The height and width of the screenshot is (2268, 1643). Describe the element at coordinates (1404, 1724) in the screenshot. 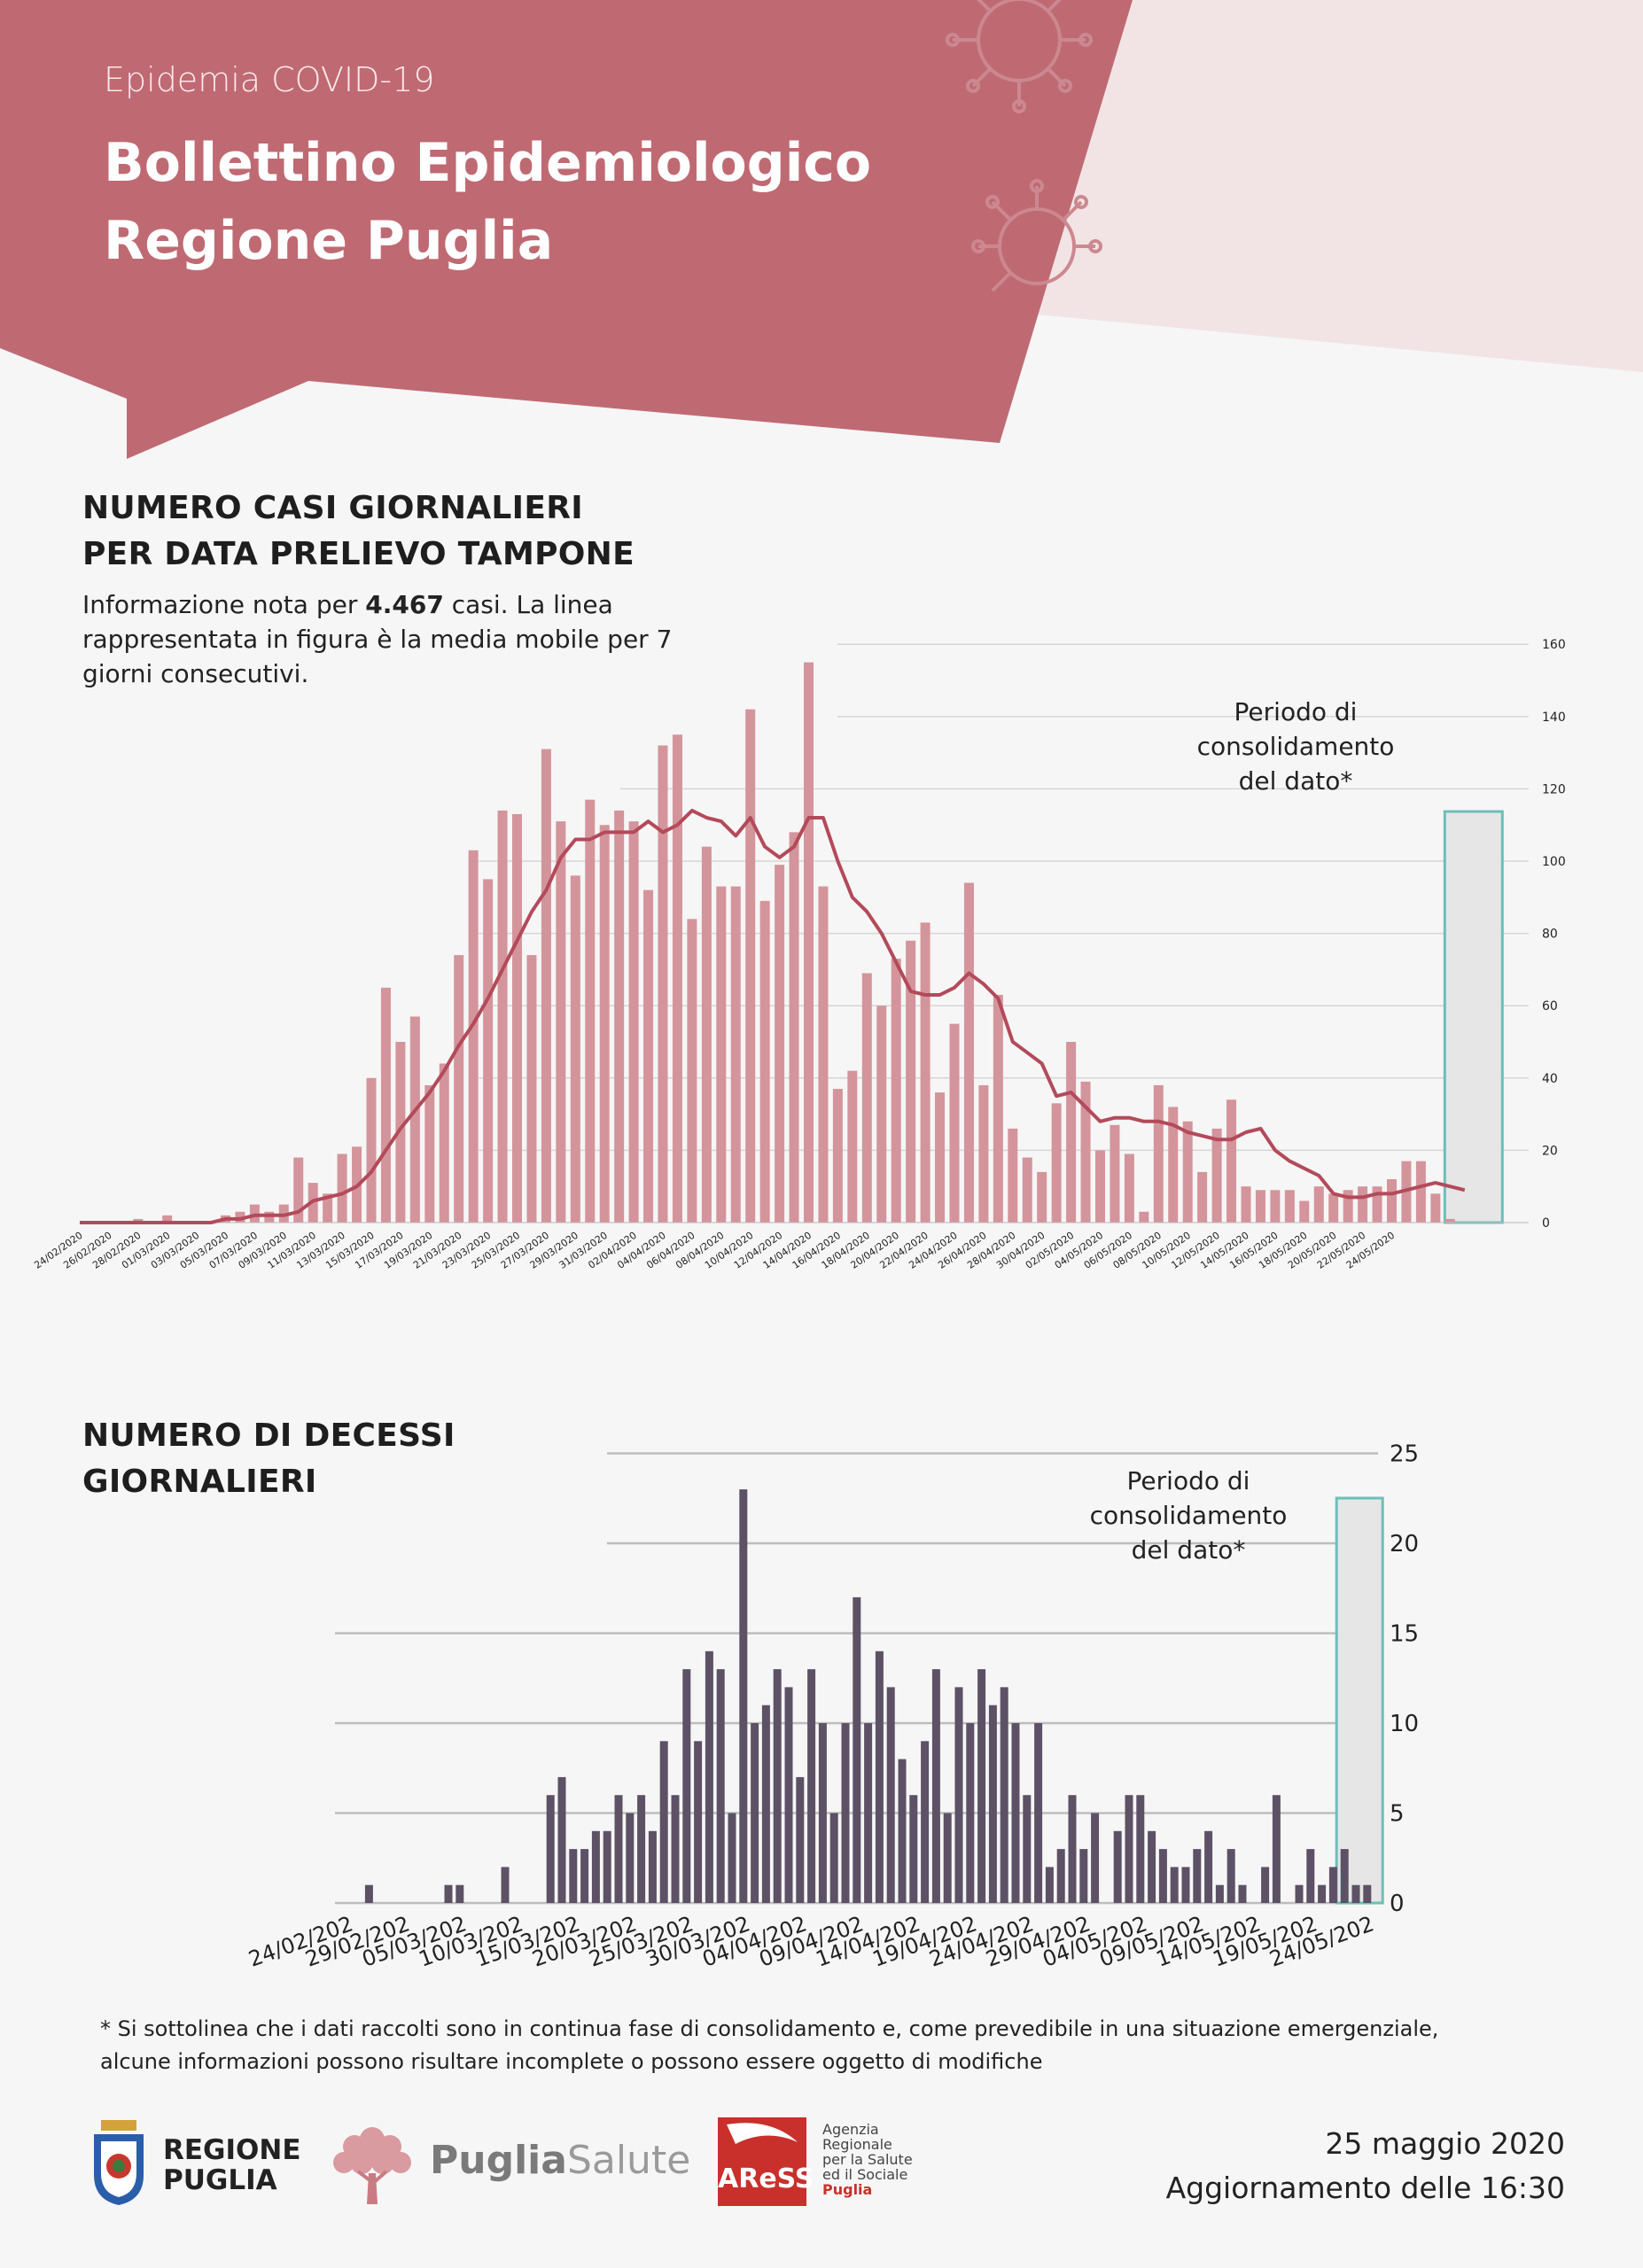

I see `deaths-y-tick-label: 10` at that location.